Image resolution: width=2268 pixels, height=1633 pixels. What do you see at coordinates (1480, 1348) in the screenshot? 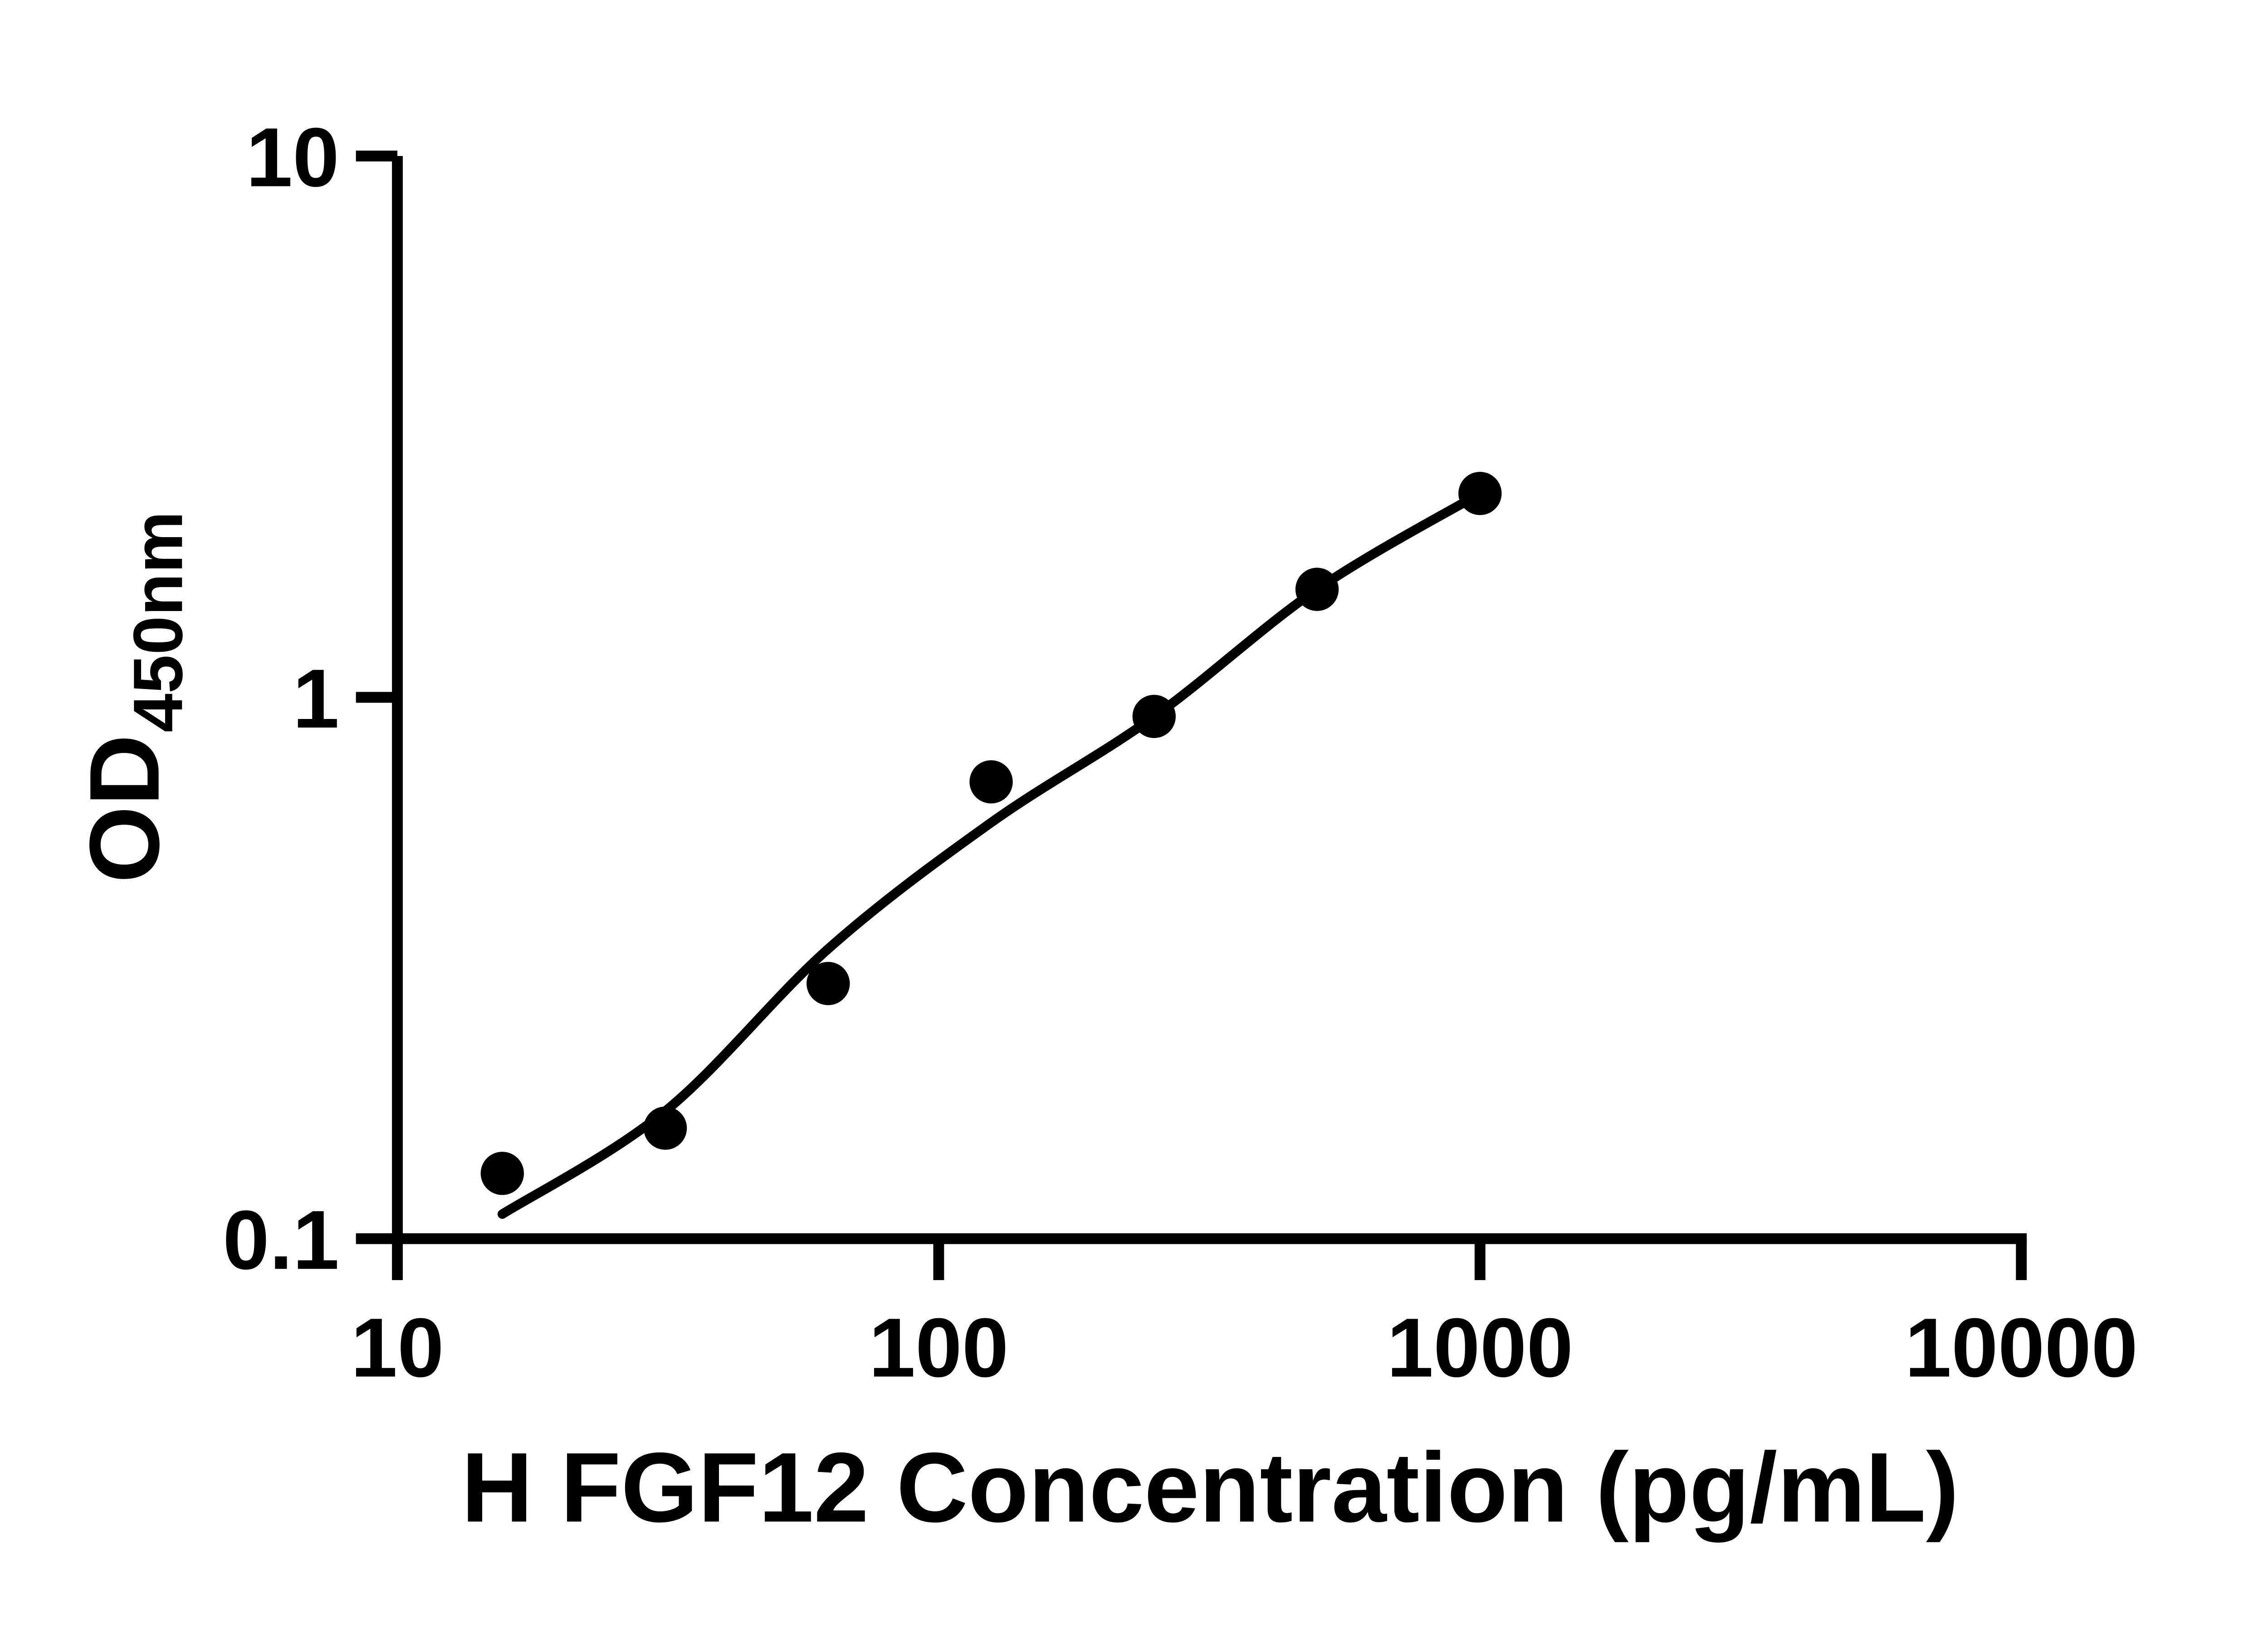
I see `x-tick-label: 1000` at bounding box center [1480, 1348].